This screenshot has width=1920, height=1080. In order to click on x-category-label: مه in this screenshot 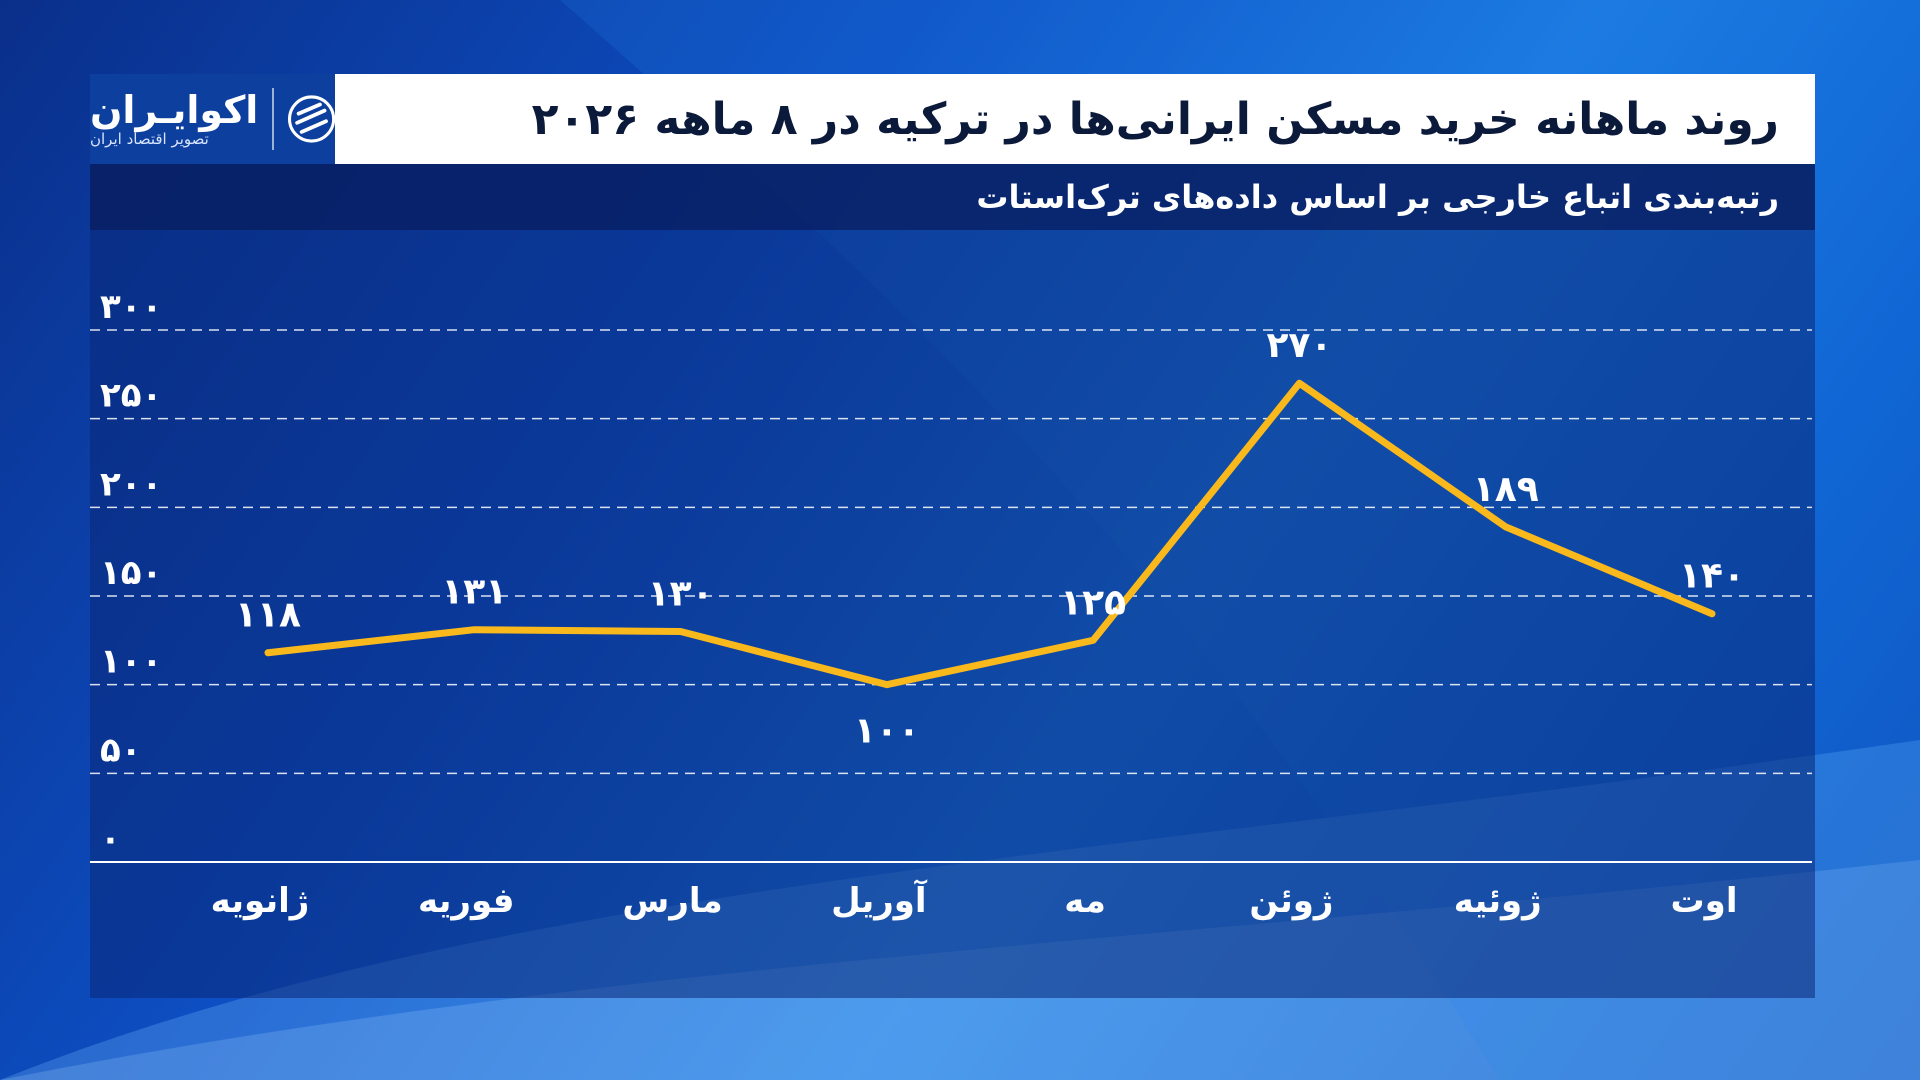, I will do `click(1085, 901)`.